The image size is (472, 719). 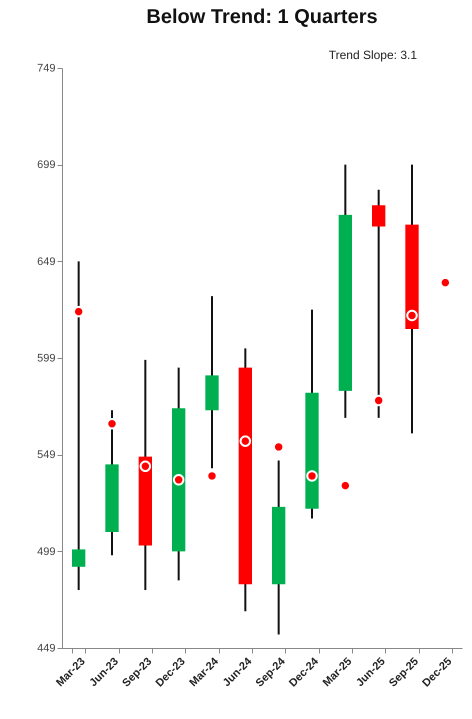 What do you see at coordinates (46, 648) in the screenshot?
I see `y-tick-label: 449` at bounding box center [46, 648].